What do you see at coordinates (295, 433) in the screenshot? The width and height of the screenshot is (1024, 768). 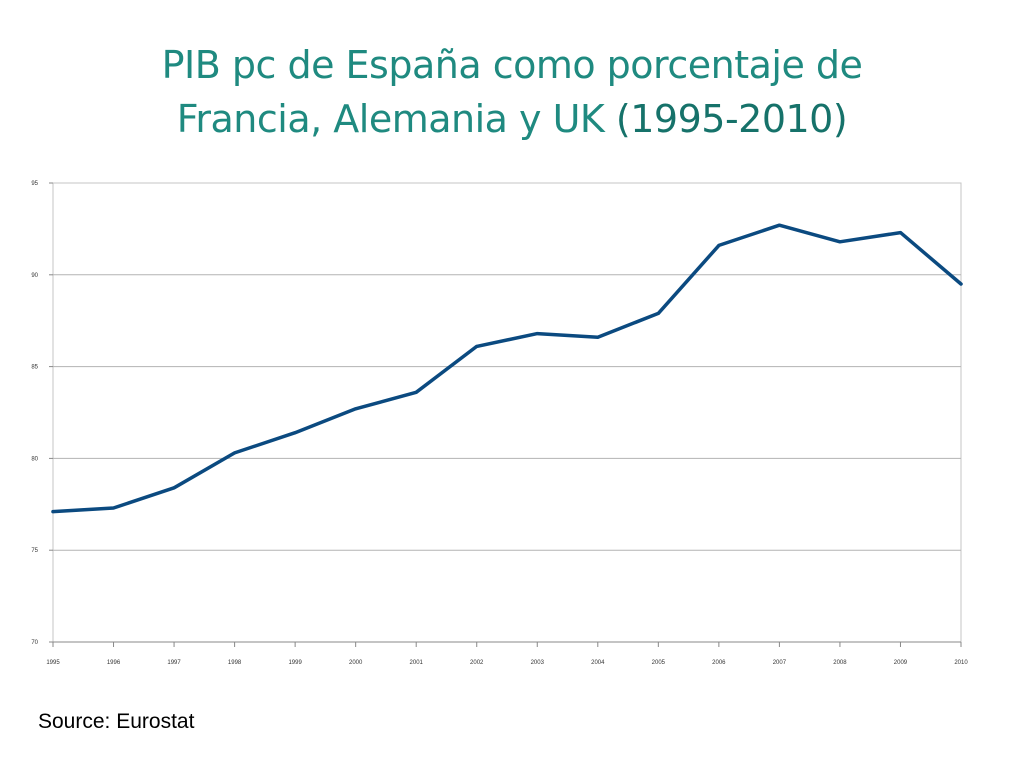 I see `data-point-1999` at bounding box center [295, 433].